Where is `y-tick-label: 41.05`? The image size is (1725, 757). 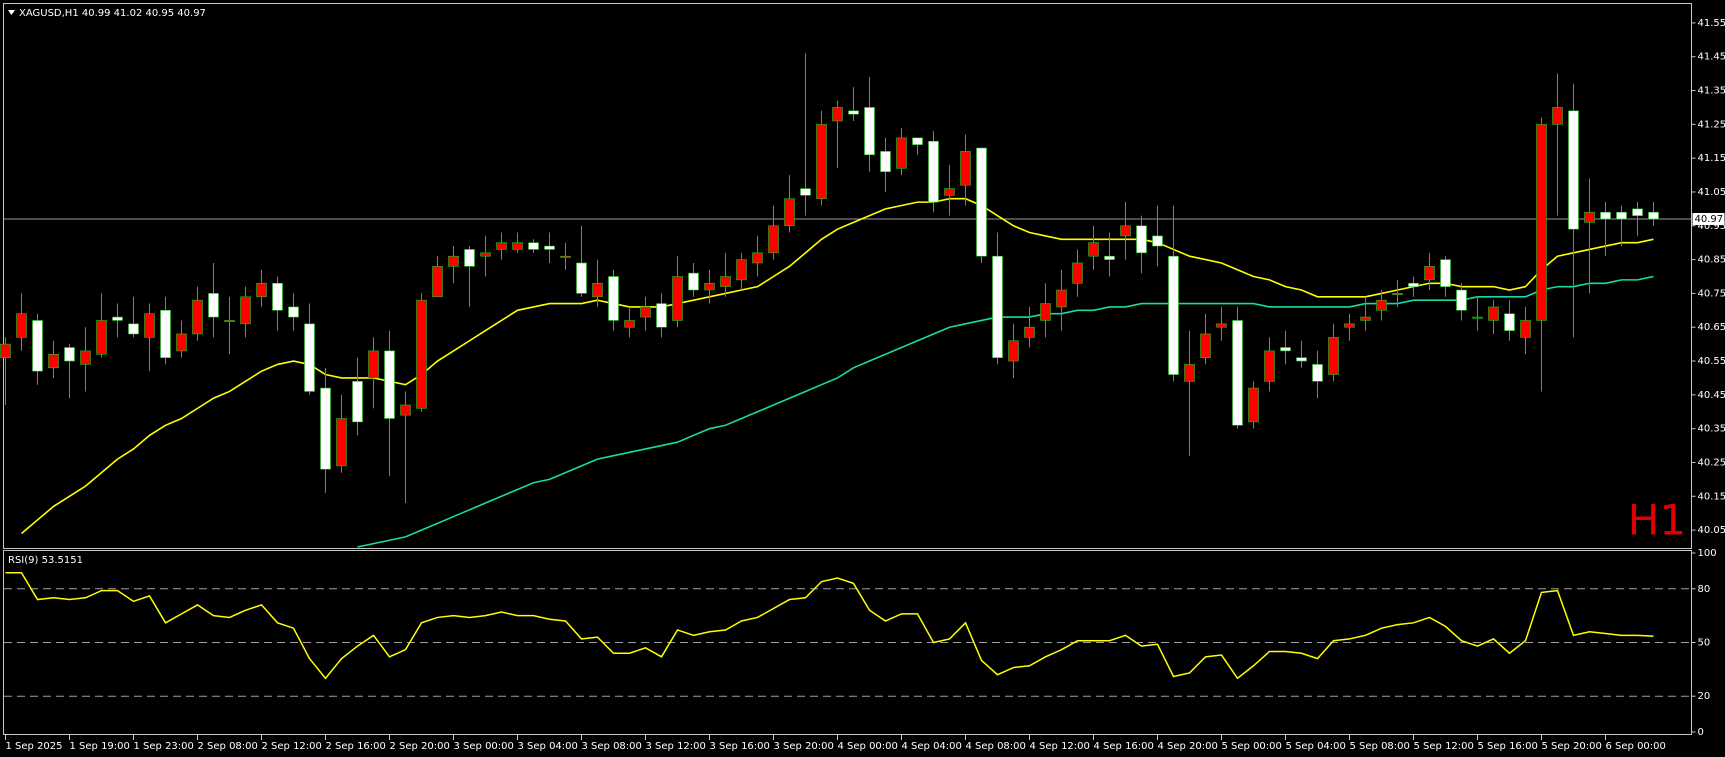
y-tick-label: 41.05 is located at coordinates (1711, 192).